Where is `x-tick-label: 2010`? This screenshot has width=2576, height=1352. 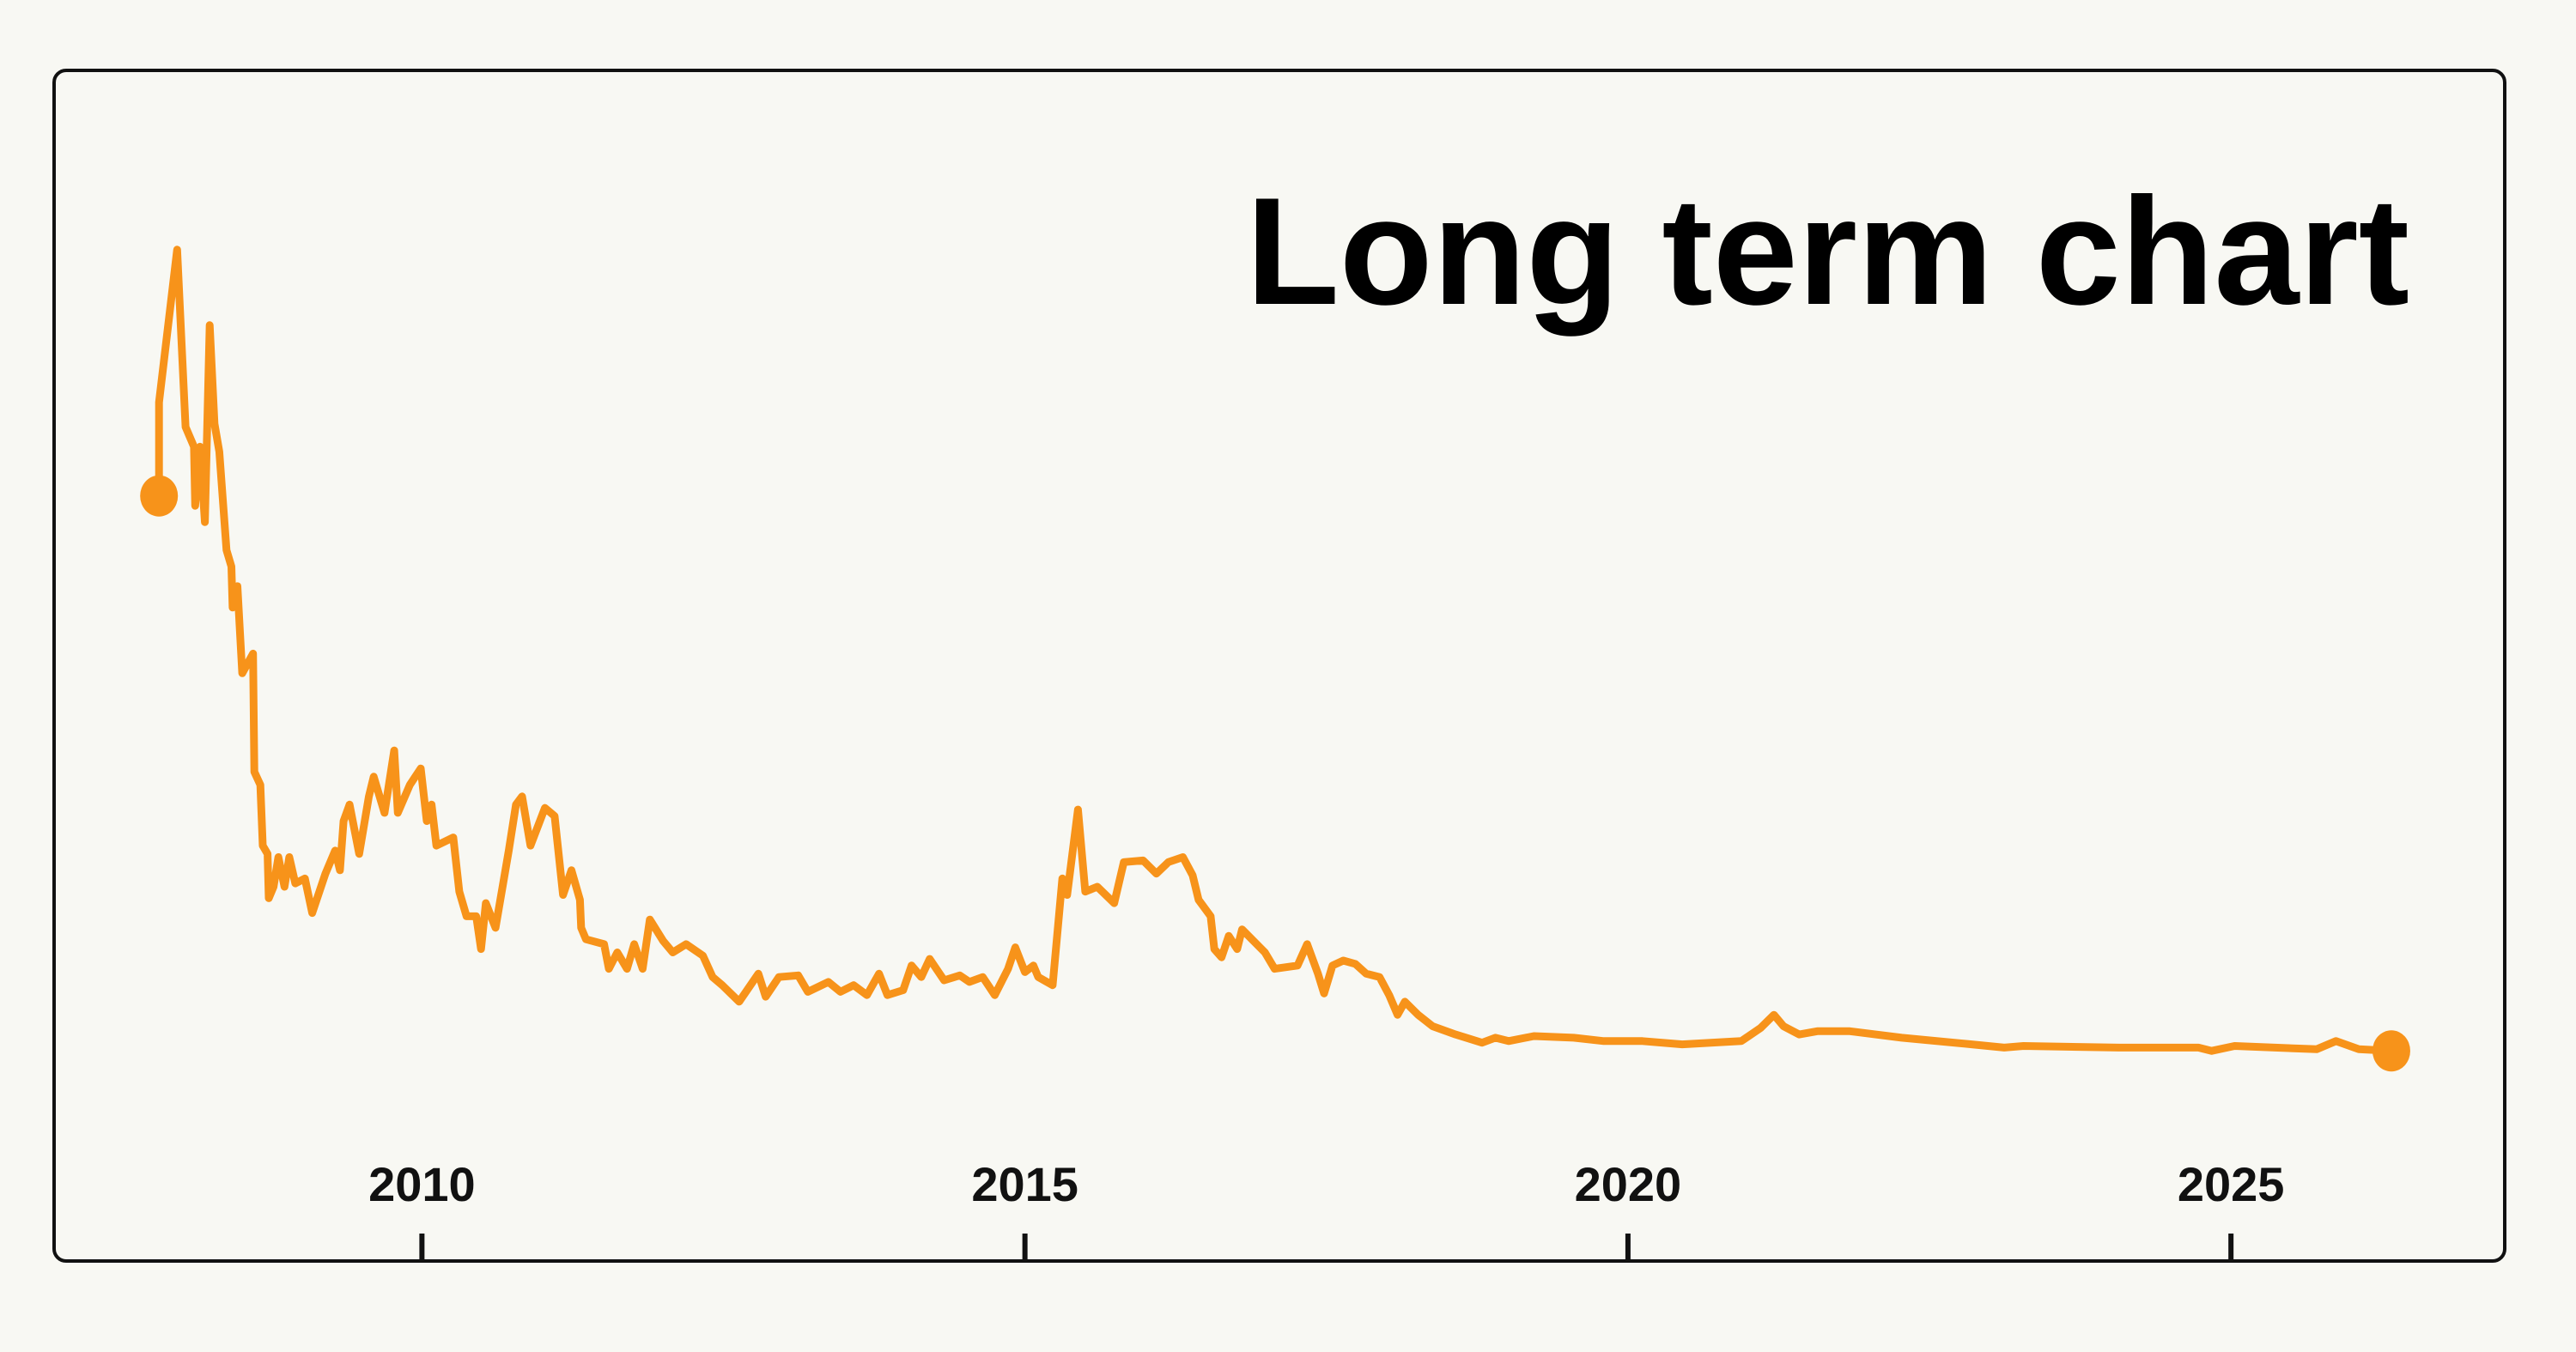 x-tick-label: 2010 is located at coordinates (422, 1184).